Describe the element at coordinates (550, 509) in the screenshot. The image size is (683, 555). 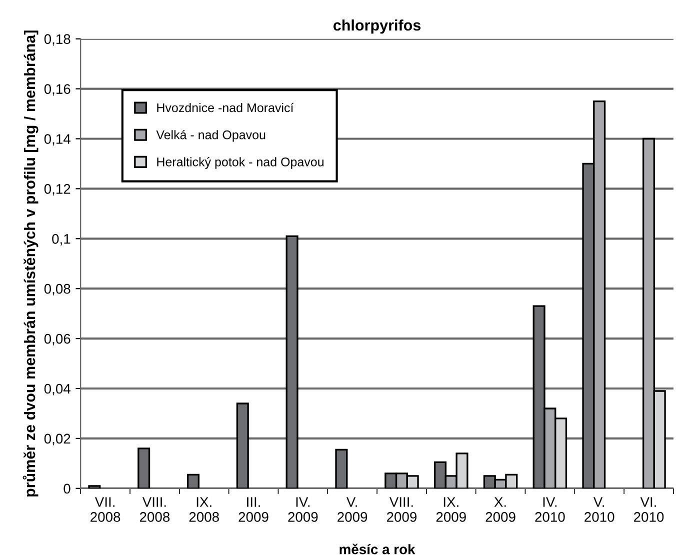
I see `x-tick-label: IV. 2010` at that location.